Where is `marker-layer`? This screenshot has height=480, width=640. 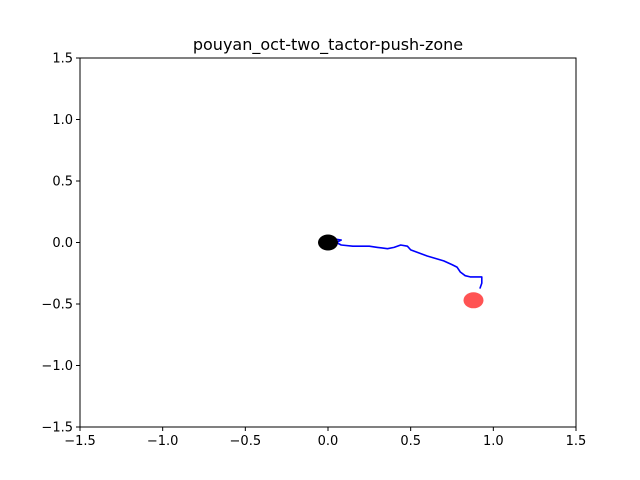
marker-layer is located at coordinates (401, 271).